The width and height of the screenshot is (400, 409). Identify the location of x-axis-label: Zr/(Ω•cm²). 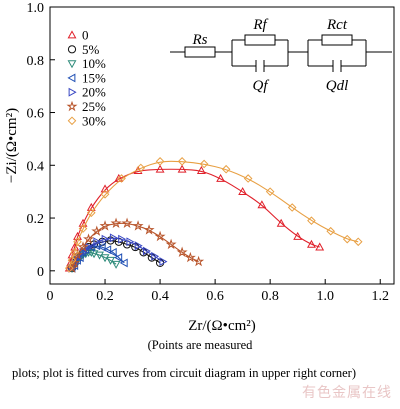
(222, 326).